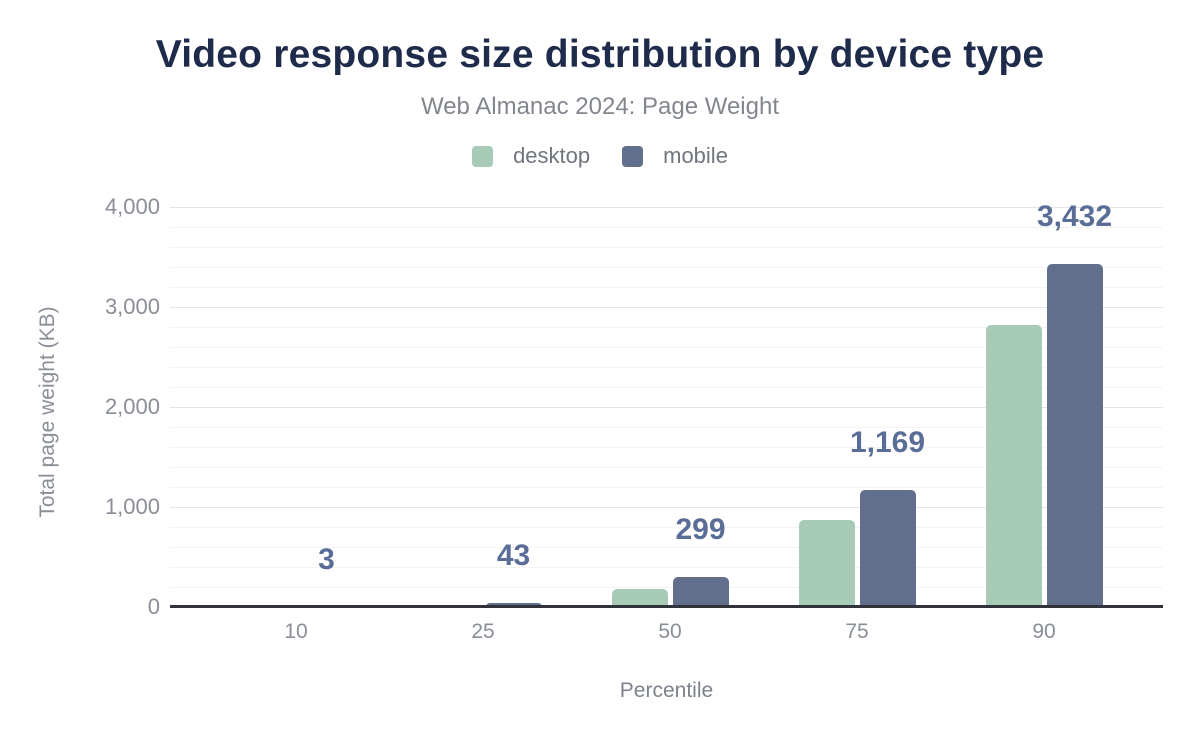 Image resolution: width=1200 pixels, height=742 pixels. What do you see at coordinates (599, 106) in the screenshot?
I see `chart-subtitle: Web Almanac 2024: Page Weight` at bounding box center [599, 106].